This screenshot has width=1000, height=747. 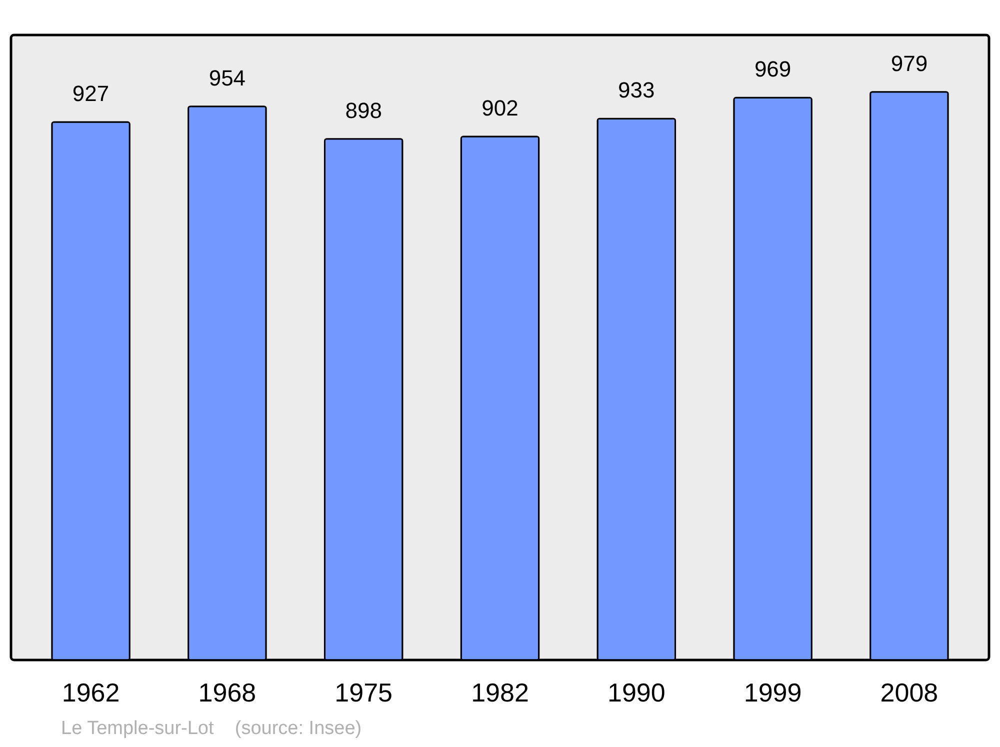 What do you see at coordinates (636, 693) in the screenshot?
I see `x-tick-label: 1990` at bounding box center [636, 693].